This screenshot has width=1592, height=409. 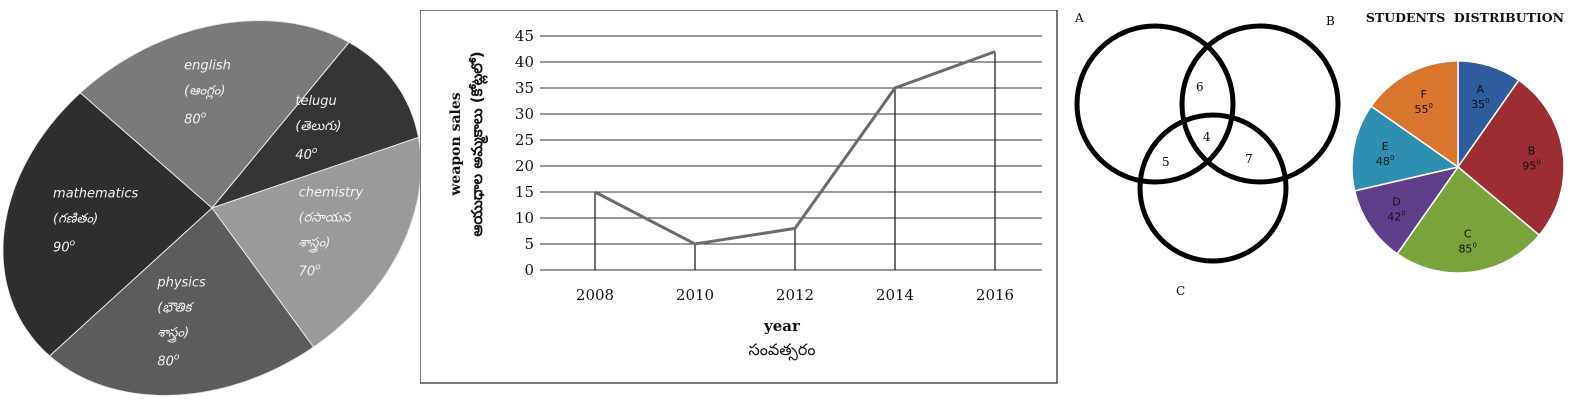 I want to click on subjects-pie-slice-telugu, so click(x=315, y=125).